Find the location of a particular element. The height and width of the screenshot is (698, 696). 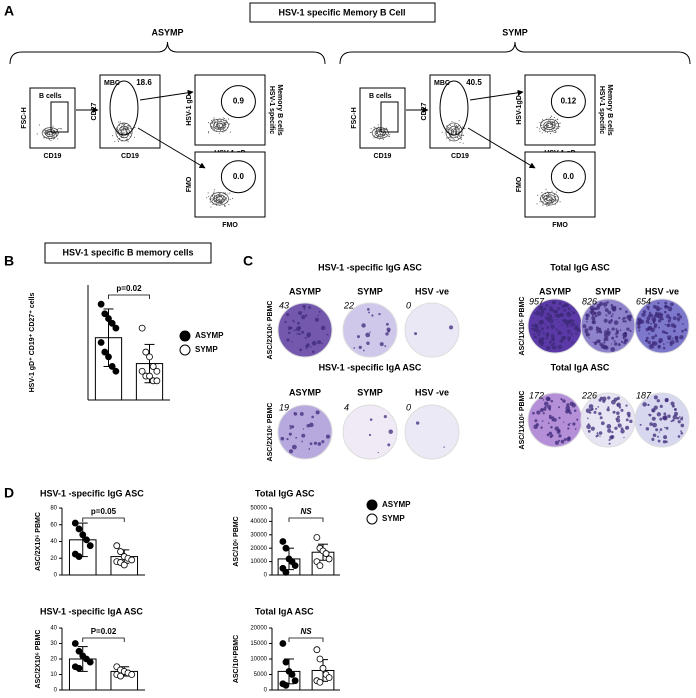

y-tick-label: 40 is located at coordinates (53, 629).